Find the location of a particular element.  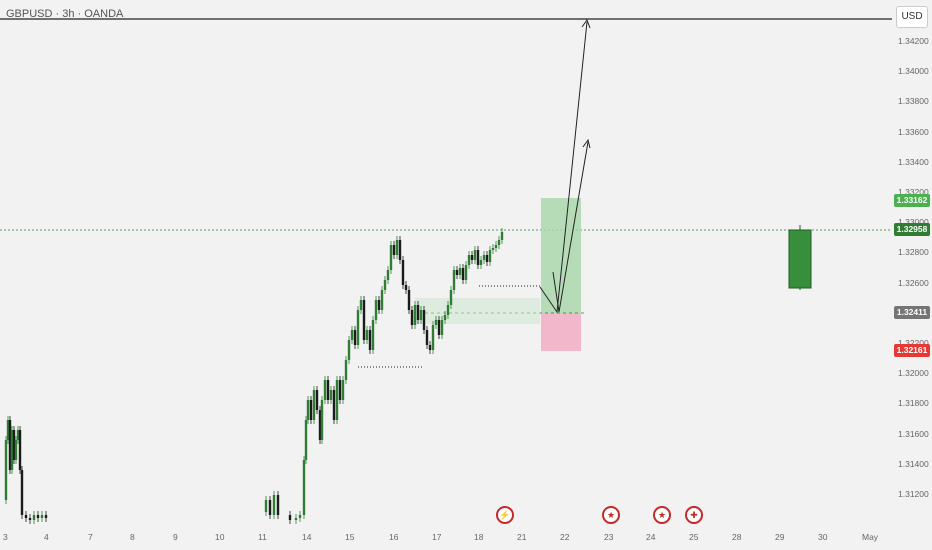

long-position-target-zone is located at coordinates (561, 255).